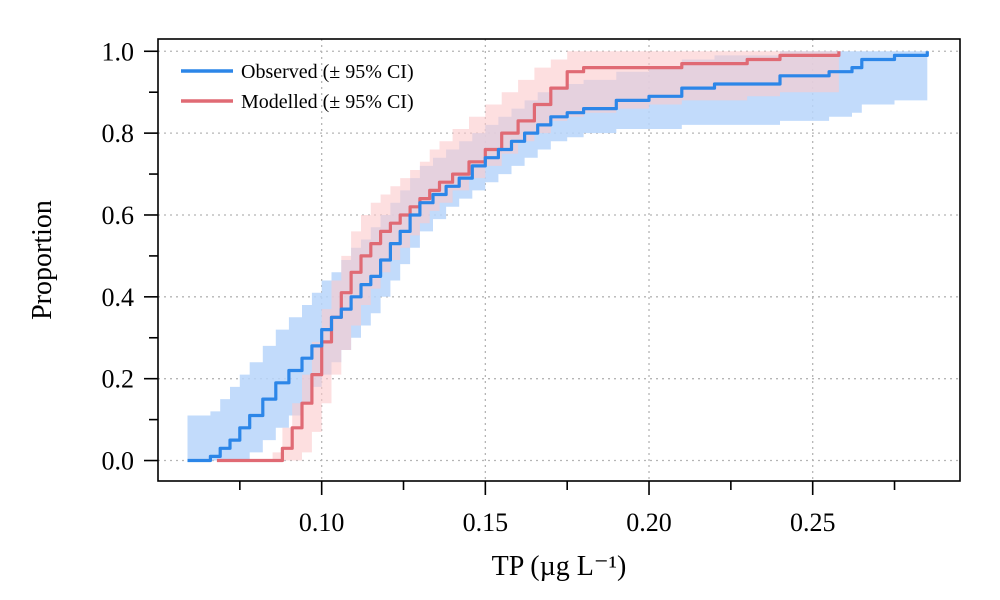 The height and width of the screenshot is (600, 1000). What do you see at coordinates (297, 87) in the screenshot?
I see `legend: Observed (± 95% CI) Modelled (± 95% CI)` at bounding box center [297, 87].